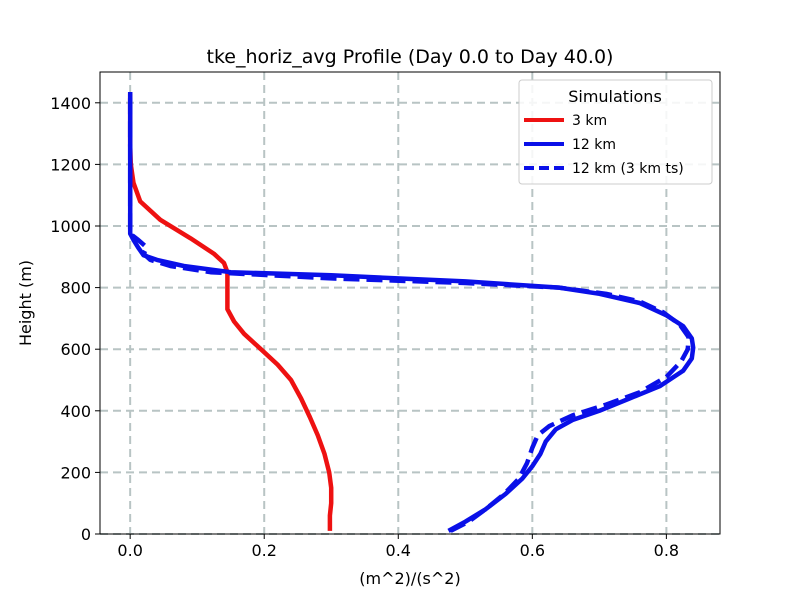 The width and height of the screenshot is (800, 600). I want to click on legend-box, so click(615, 132).